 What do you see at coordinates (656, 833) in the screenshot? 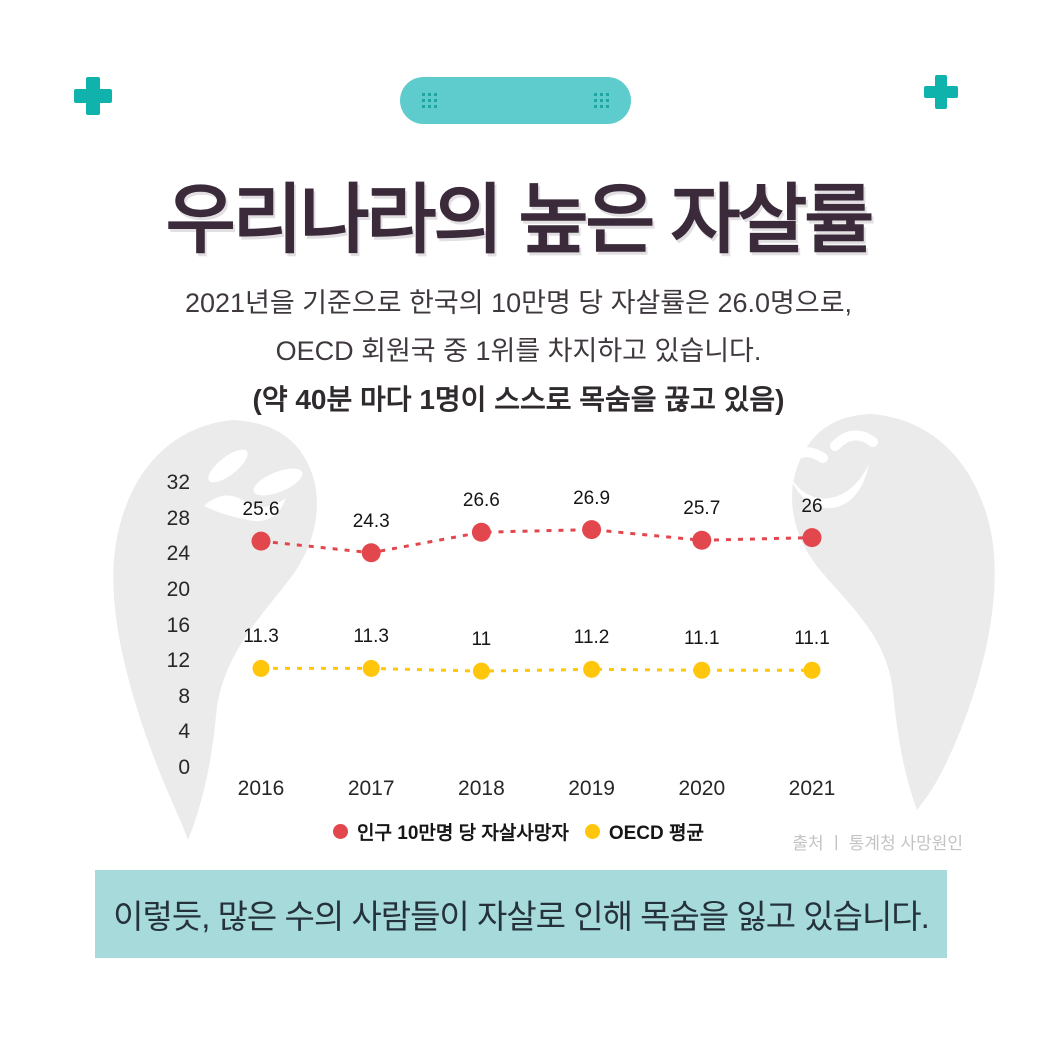
I see `legend-label: OECD 평균` at bounding box center [656, 833].